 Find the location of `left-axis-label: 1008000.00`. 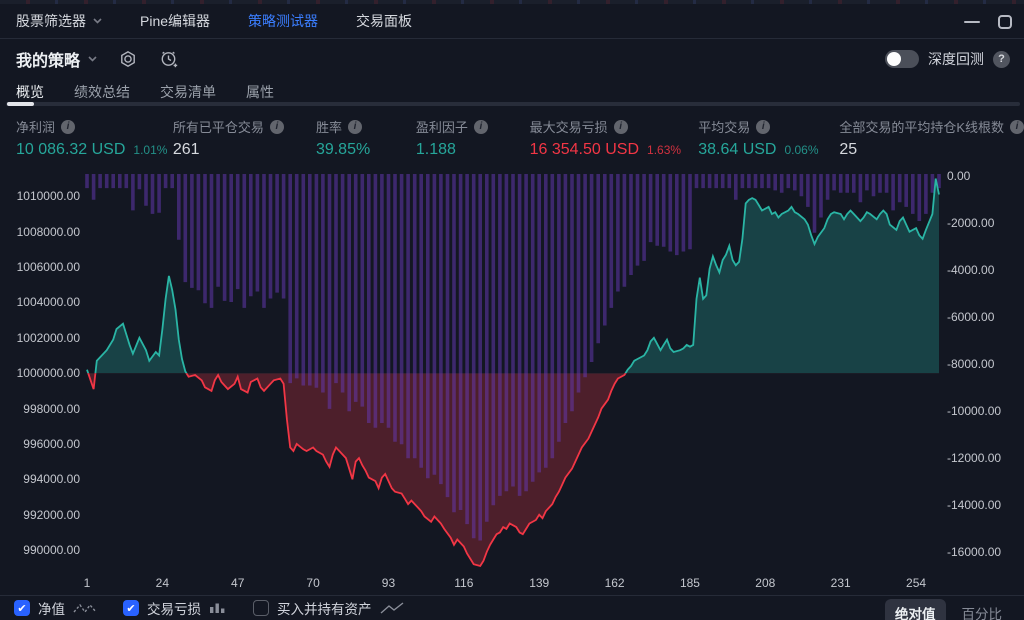

left-axis-label: 1008000.00 is located at coordinates (48, 231).